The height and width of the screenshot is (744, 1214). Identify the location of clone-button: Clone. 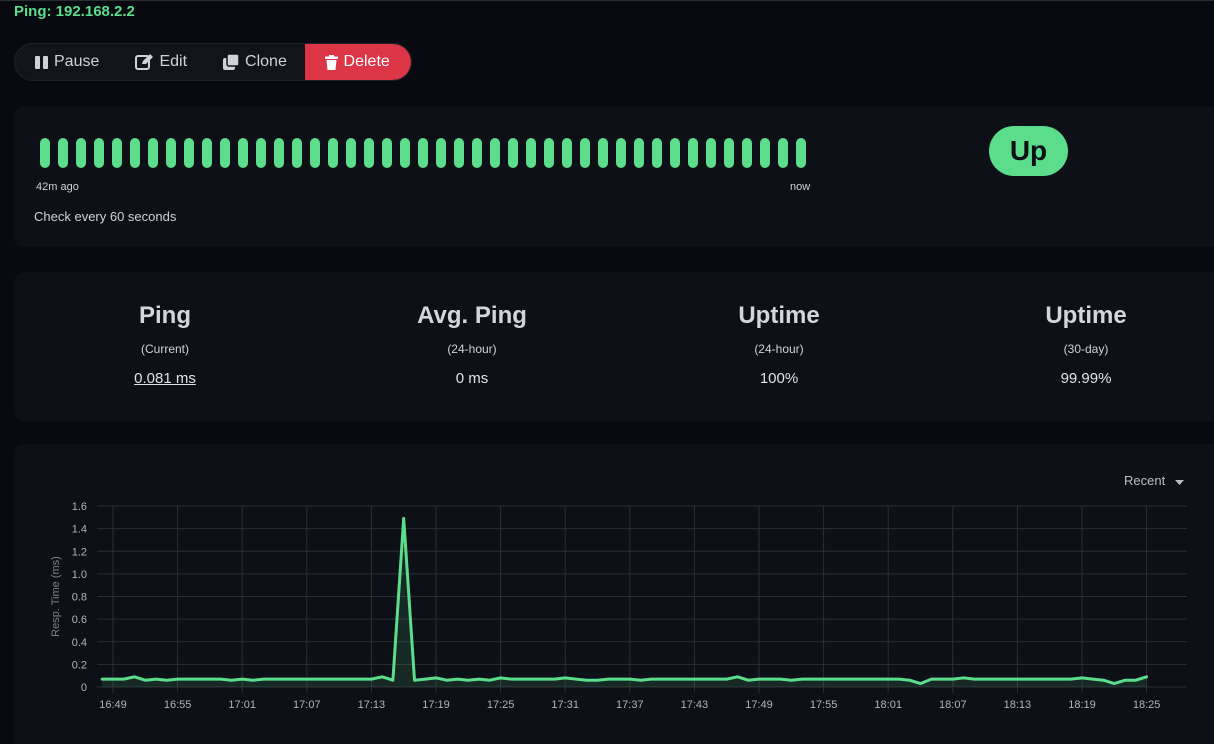
(254, 62).